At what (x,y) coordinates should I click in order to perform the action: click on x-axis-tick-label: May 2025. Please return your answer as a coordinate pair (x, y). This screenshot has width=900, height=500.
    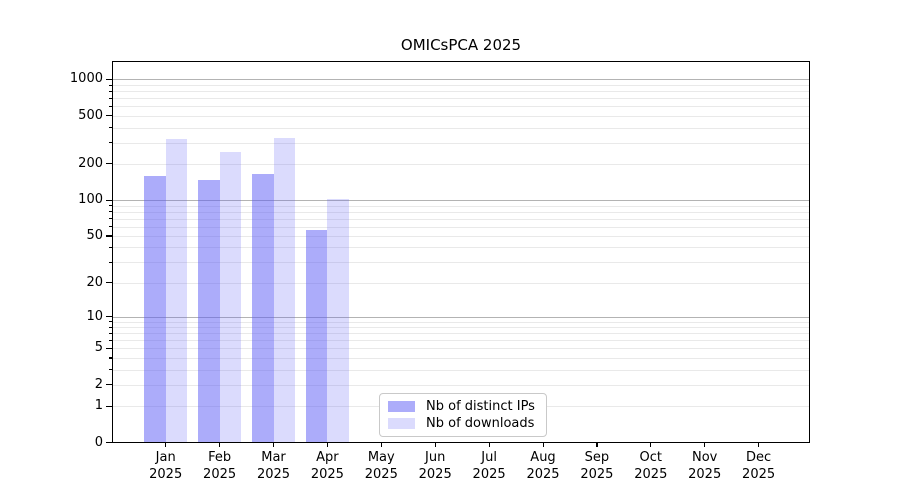
    Looking at the image, I should click on (381, 466).